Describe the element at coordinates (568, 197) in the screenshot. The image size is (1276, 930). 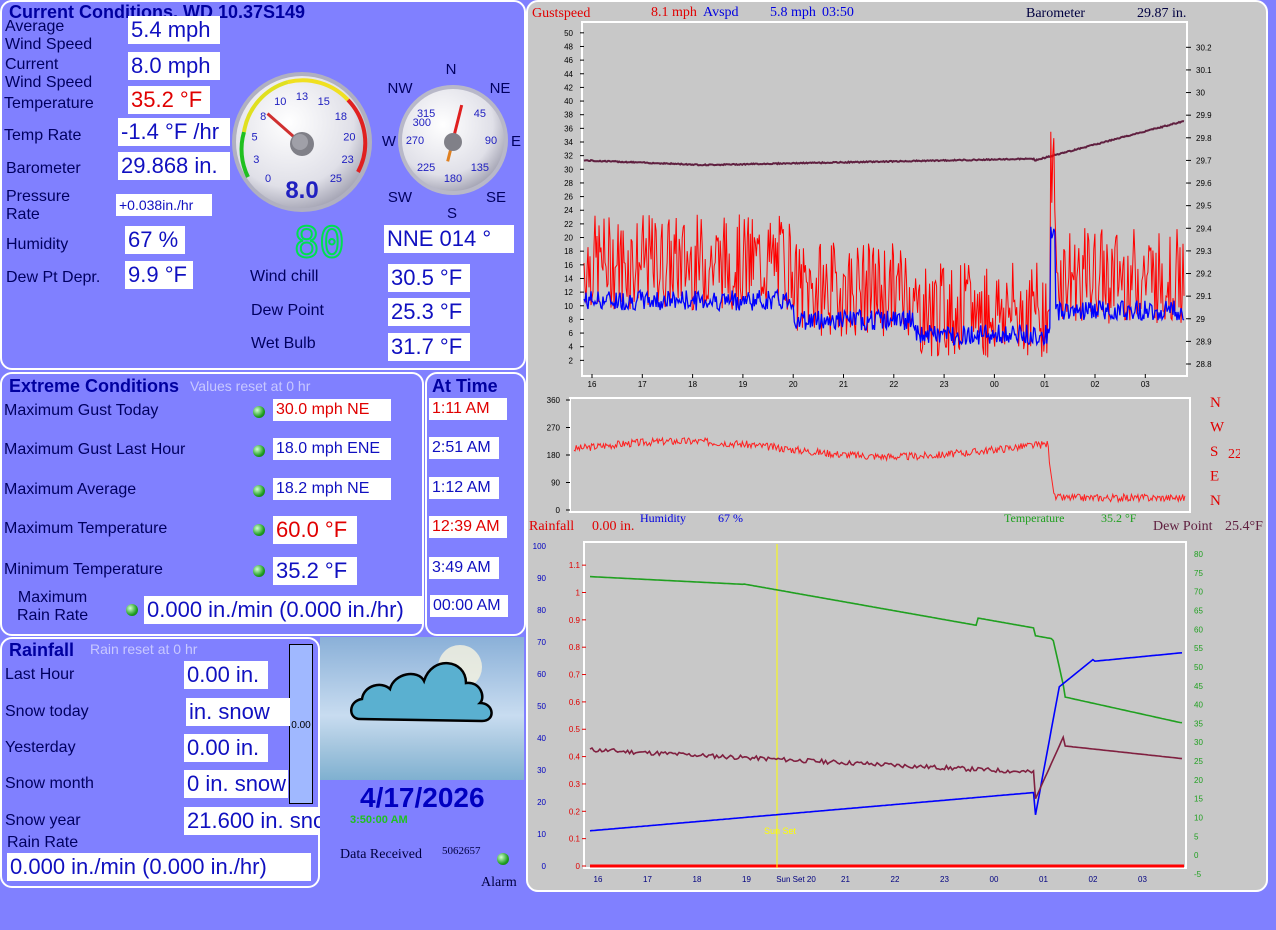
I see `wind-left-tick-12: 26` at that location.